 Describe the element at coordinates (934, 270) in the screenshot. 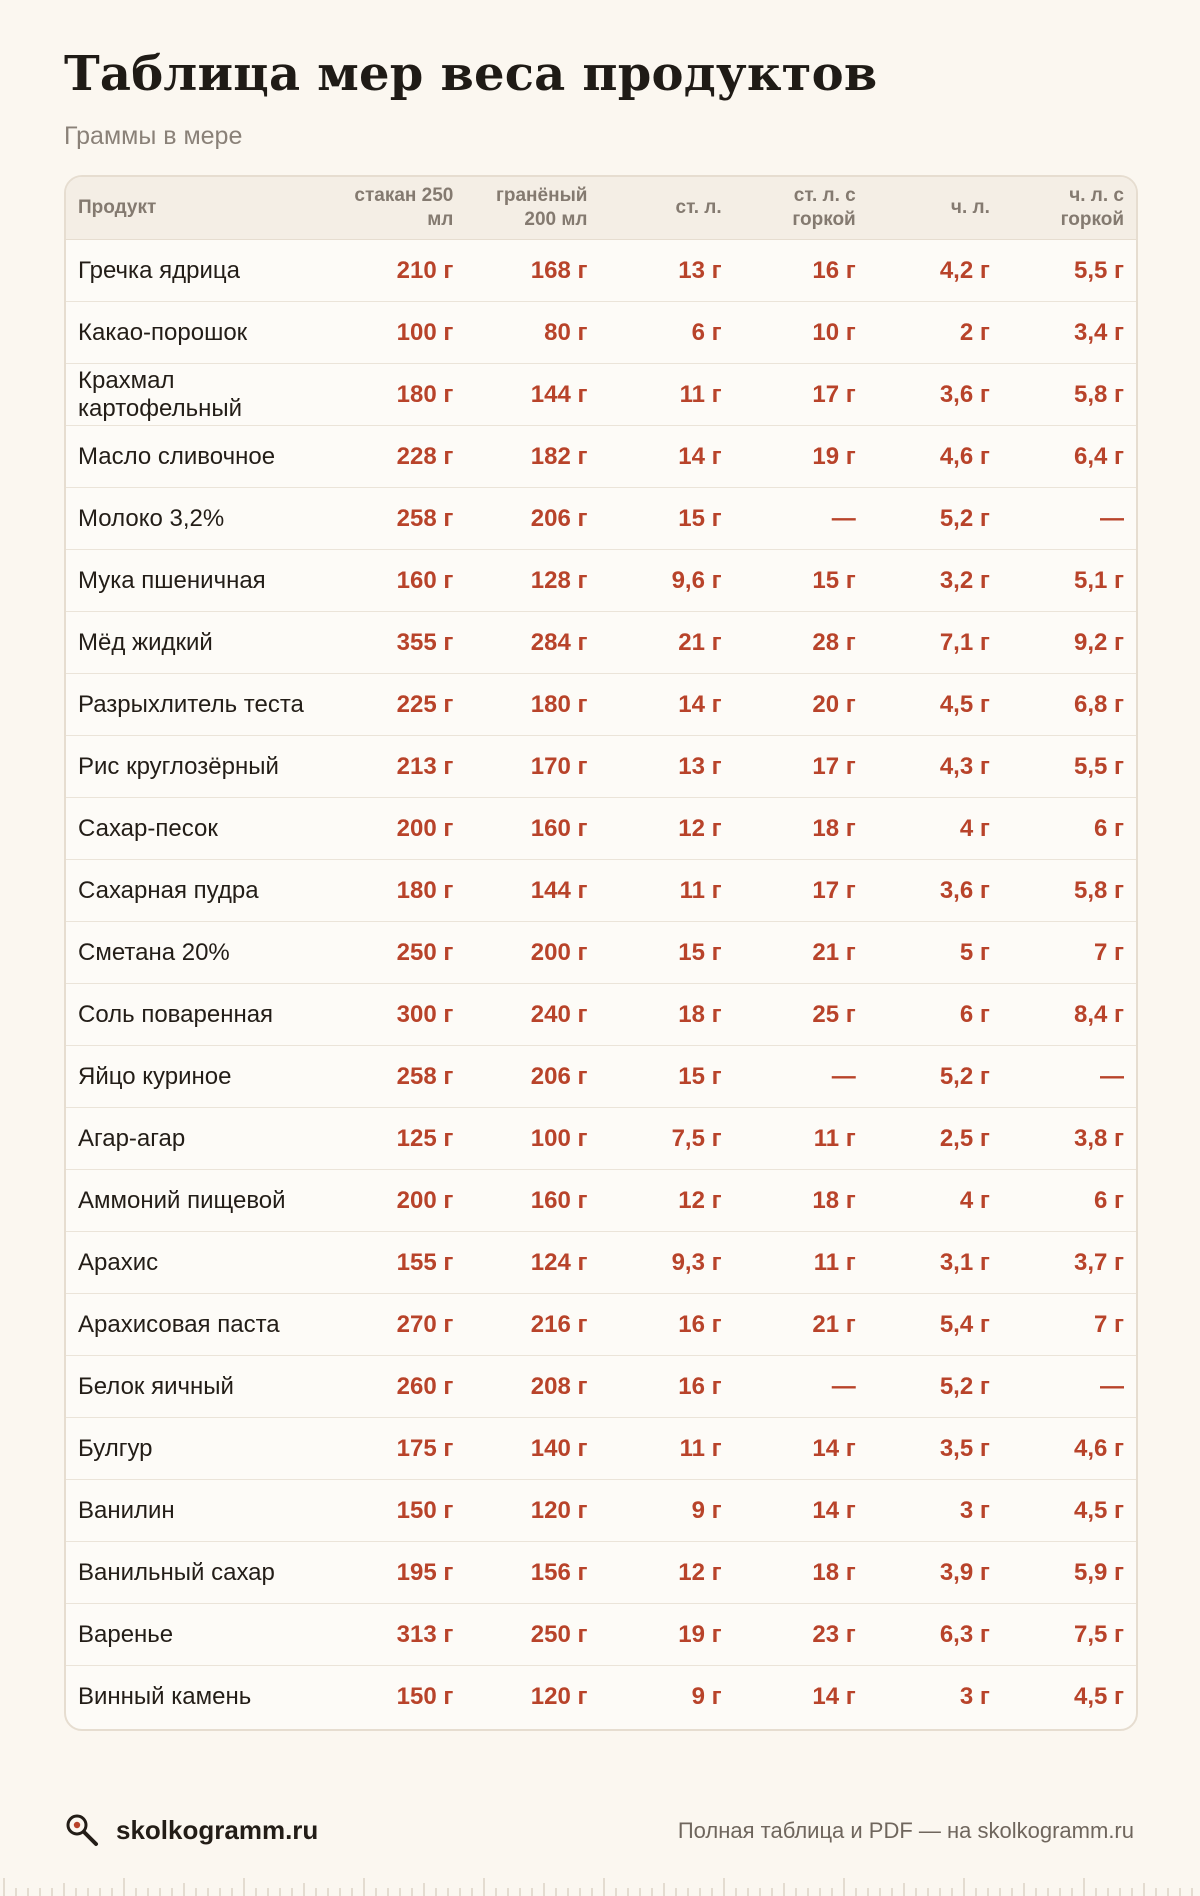

I see `weight-value-cell: 4,2 г` at that location.